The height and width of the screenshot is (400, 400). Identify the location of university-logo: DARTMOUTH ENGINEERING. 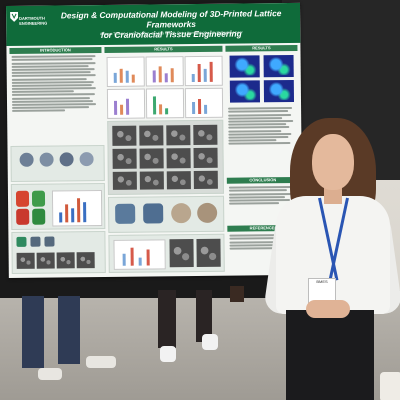
(29, 24).